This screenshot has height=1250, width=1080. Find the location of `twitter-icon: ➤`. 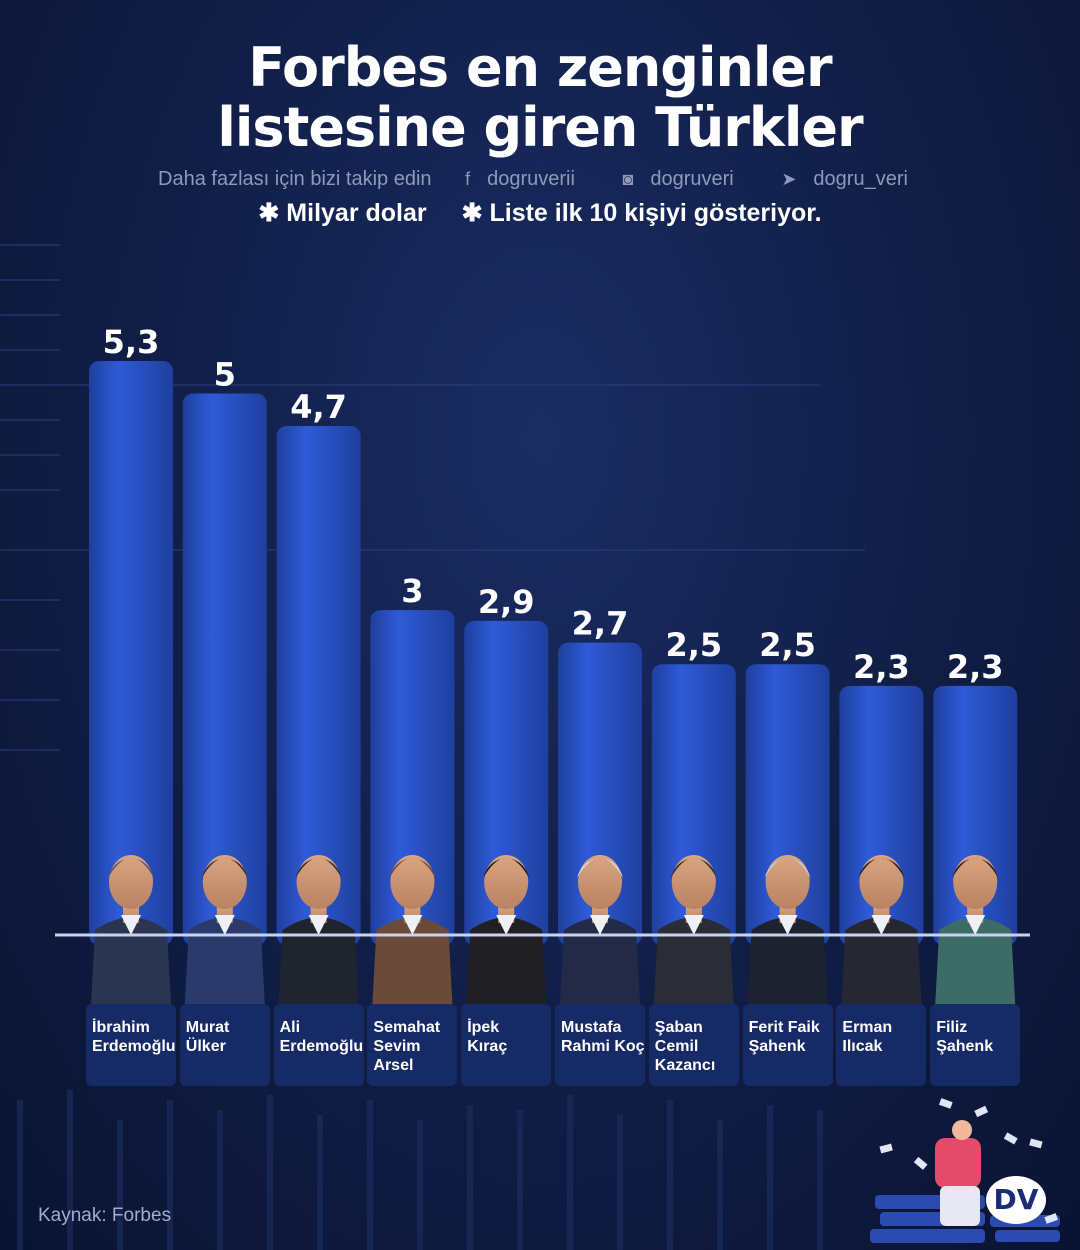

twitter-icon: ➤ is located at coordinates (789, 179).